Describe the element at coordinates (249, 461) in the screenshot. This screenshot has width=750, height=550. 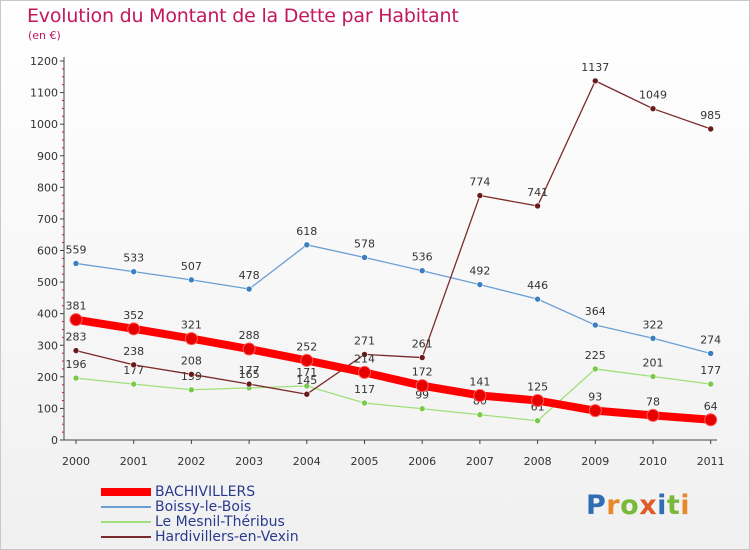
I see `x-tick-label: 2003` at that location.